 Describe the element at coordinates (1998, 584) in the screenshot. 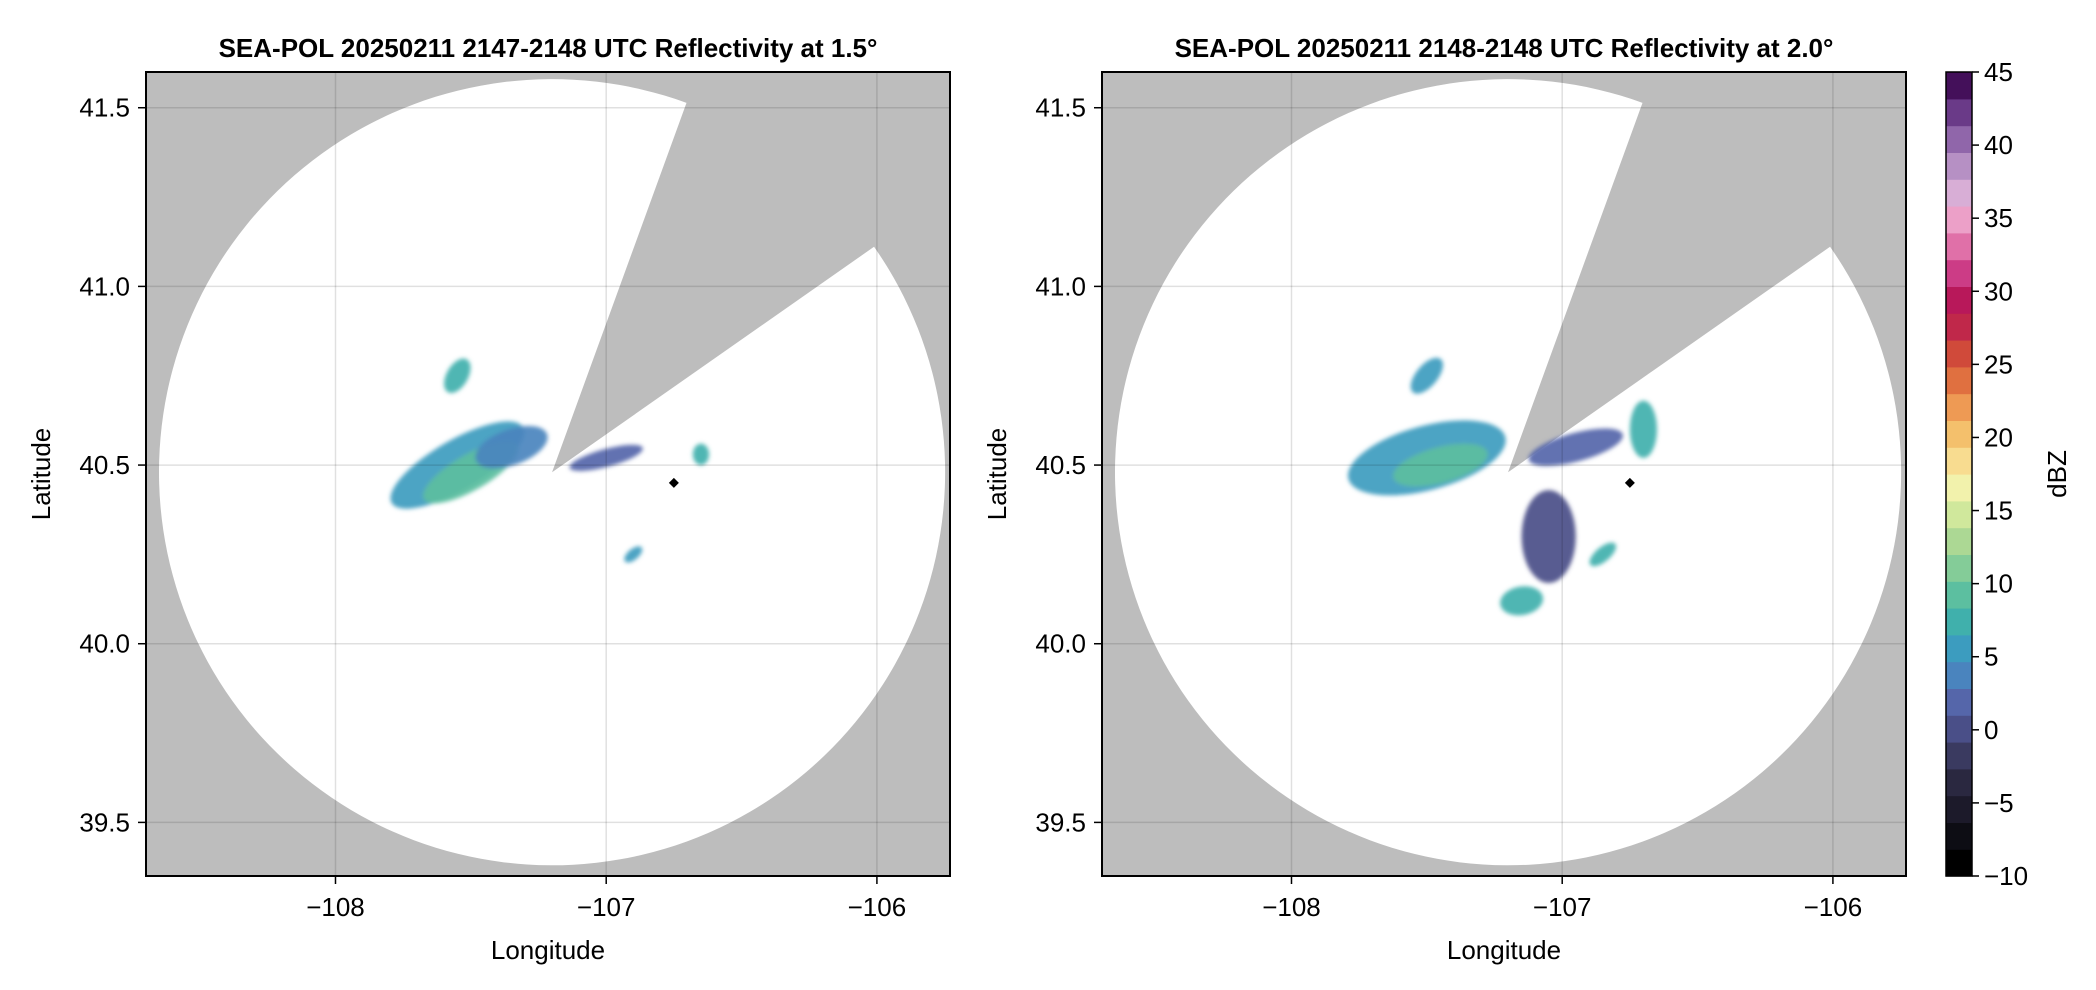

I see `colorbar-tick-label: 10` at that location.